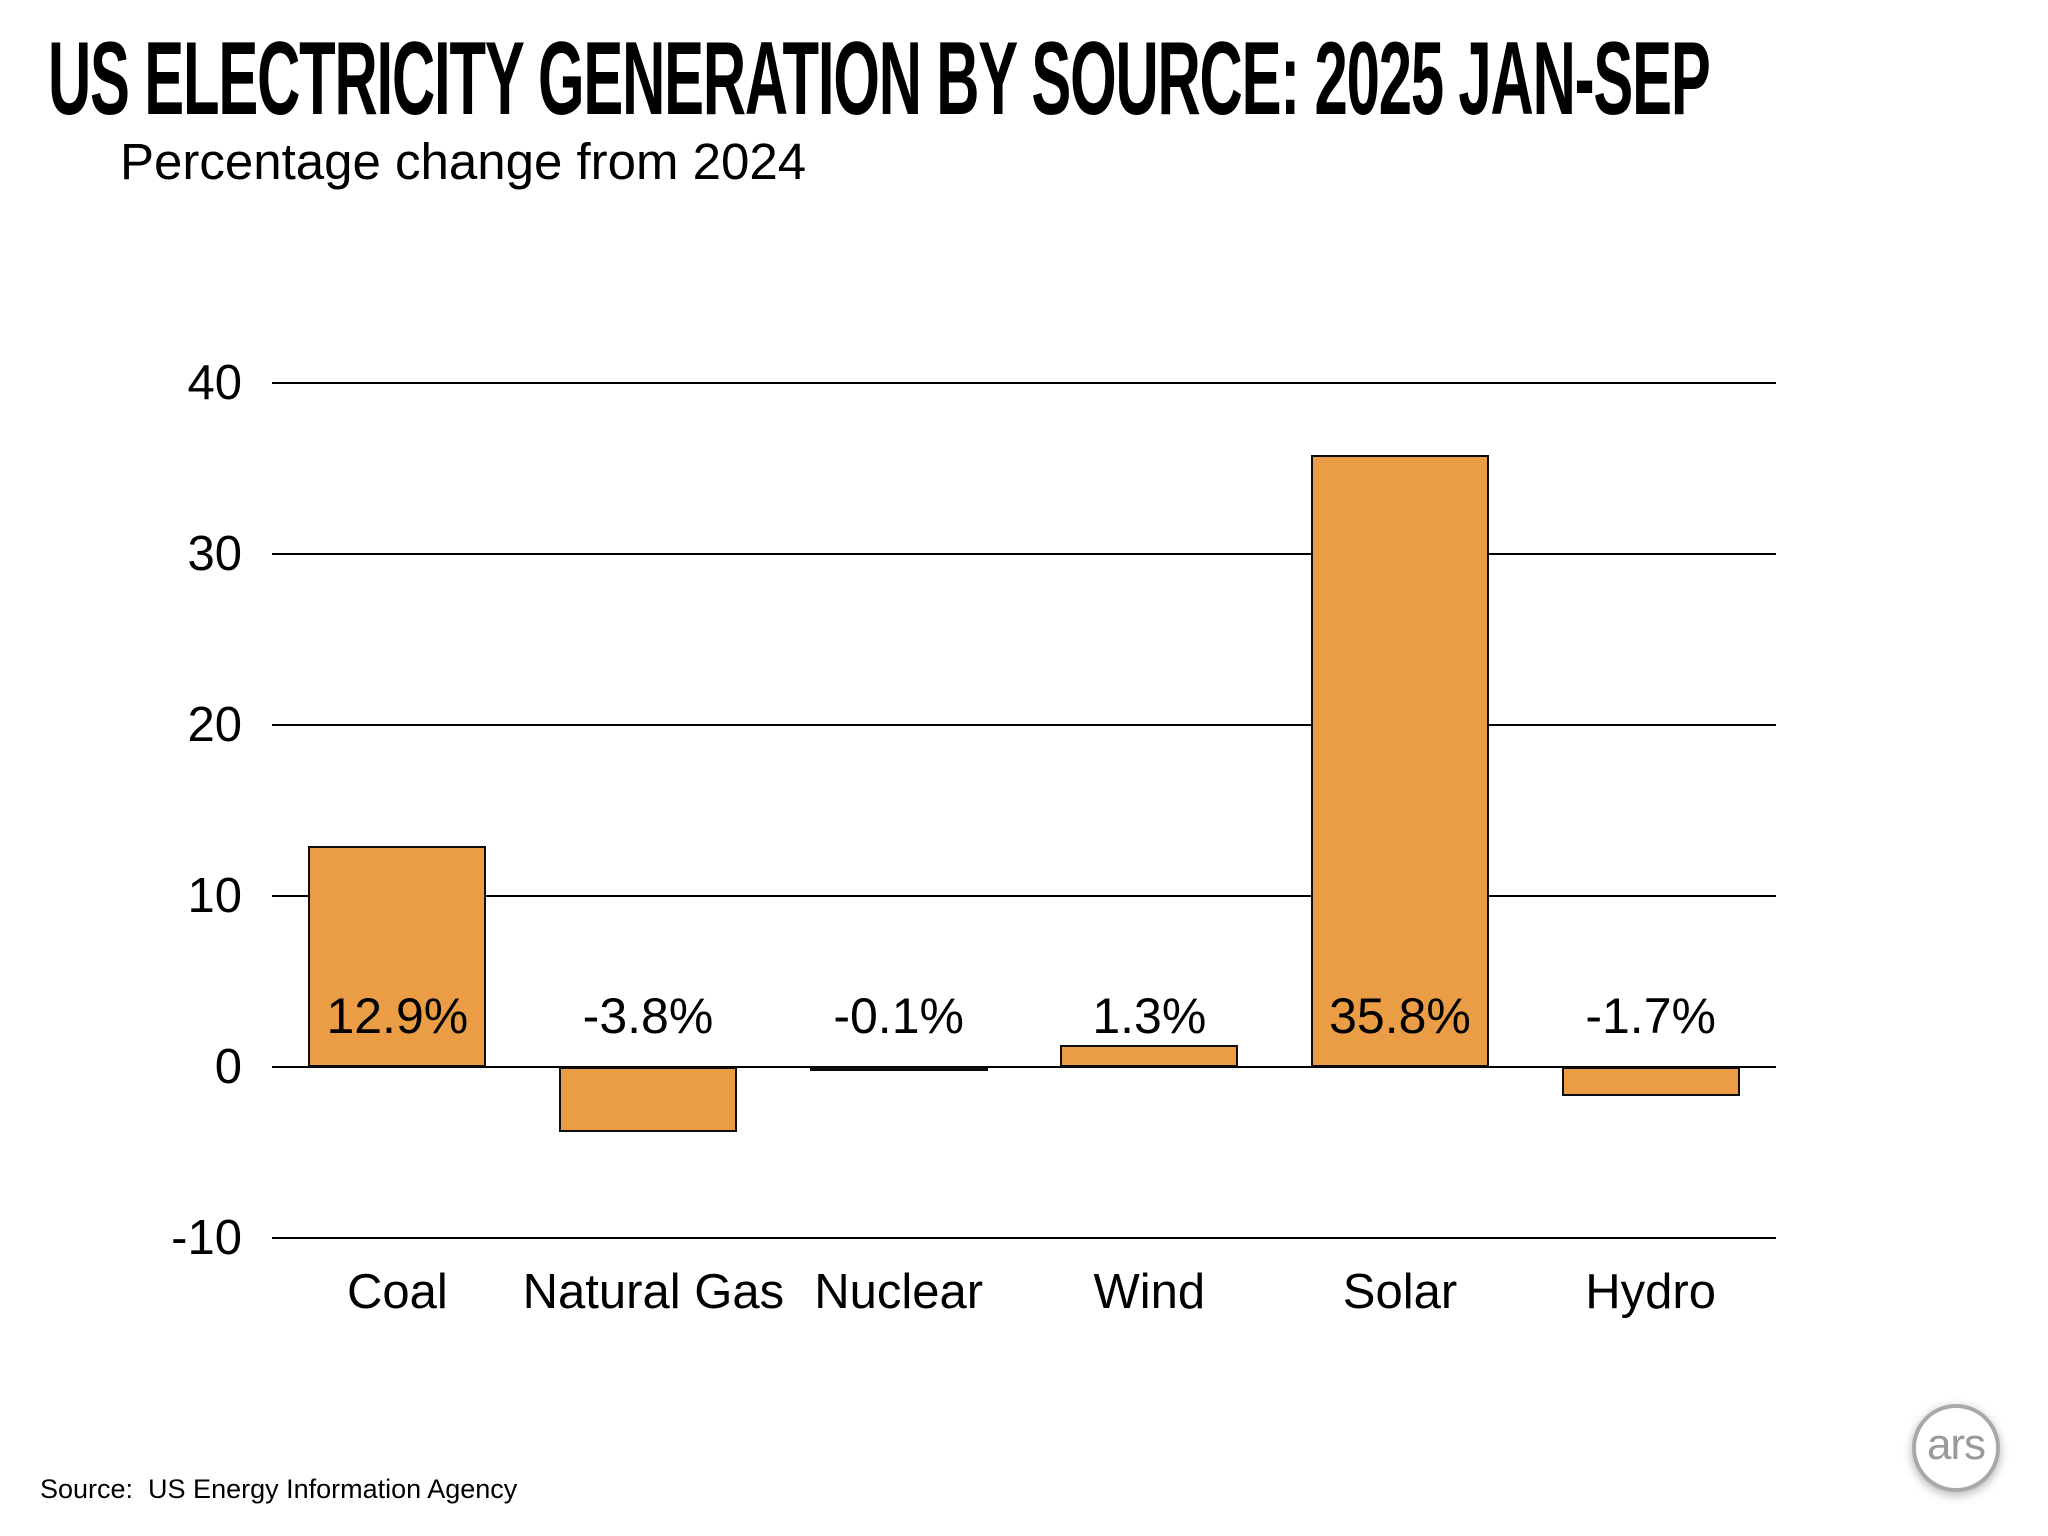 The image size is (2048, 1536). What do you see at coordinates (397, 1016) in the screenshot?
I see `value-label-coal: 12.9%` at bounding box center [397, 1016].